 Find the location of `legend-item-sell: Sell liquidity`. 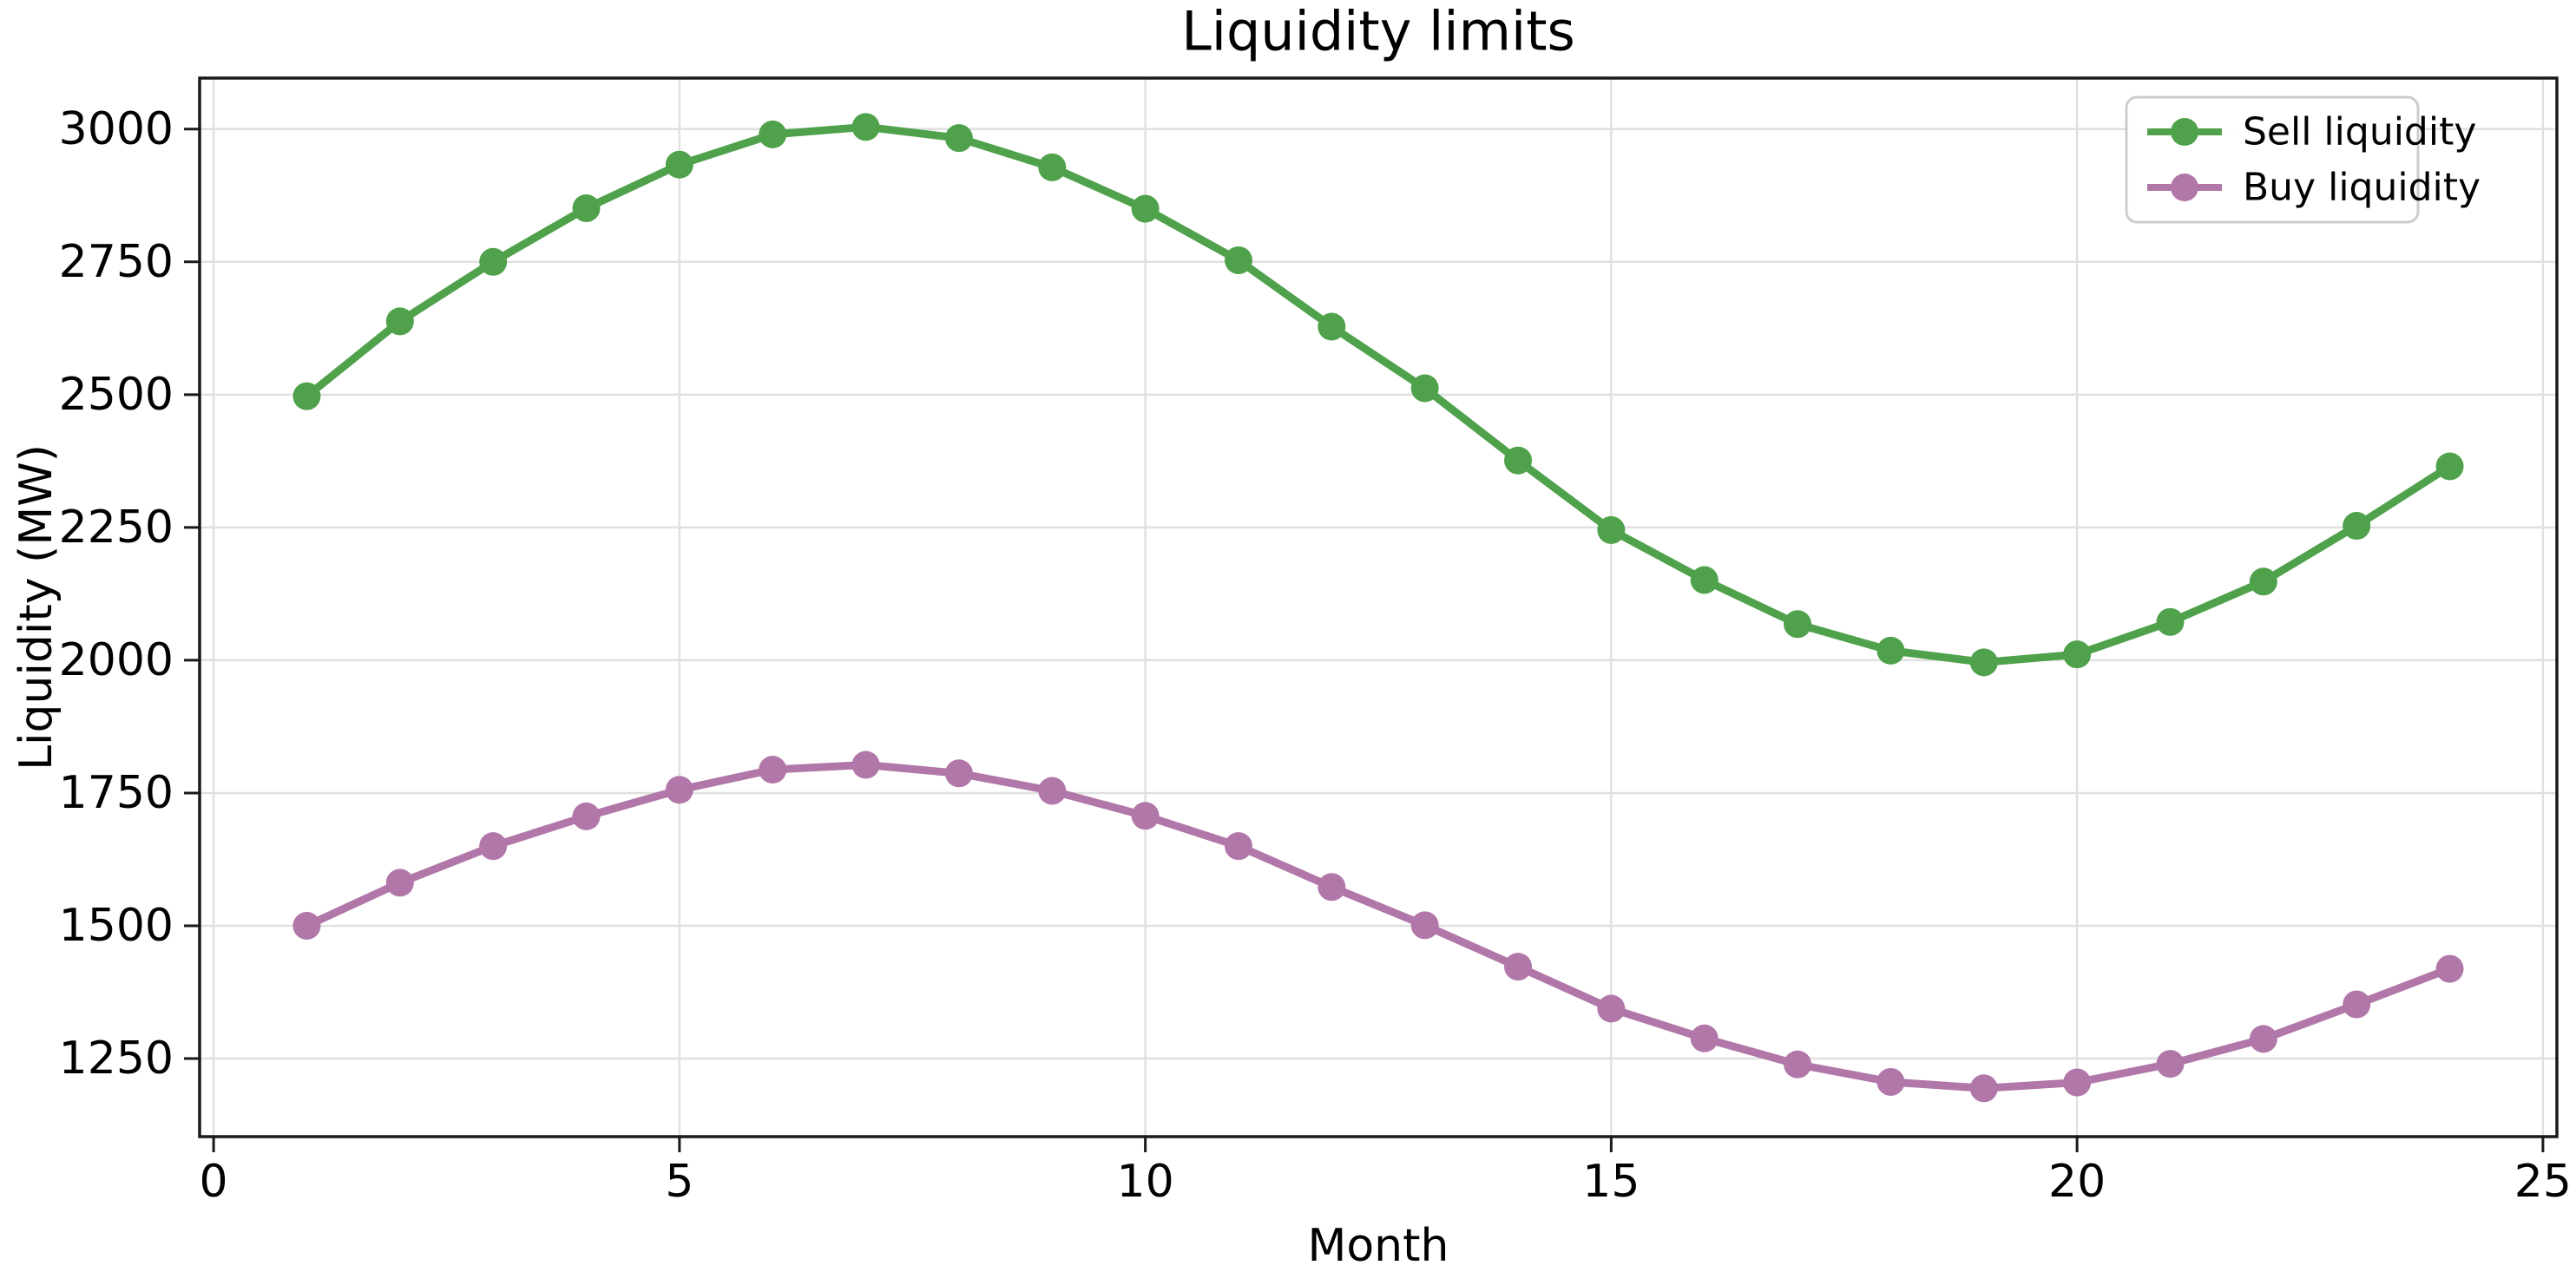

legend-item-sell: Sell liquidity is located at coordinates (2311, 132).